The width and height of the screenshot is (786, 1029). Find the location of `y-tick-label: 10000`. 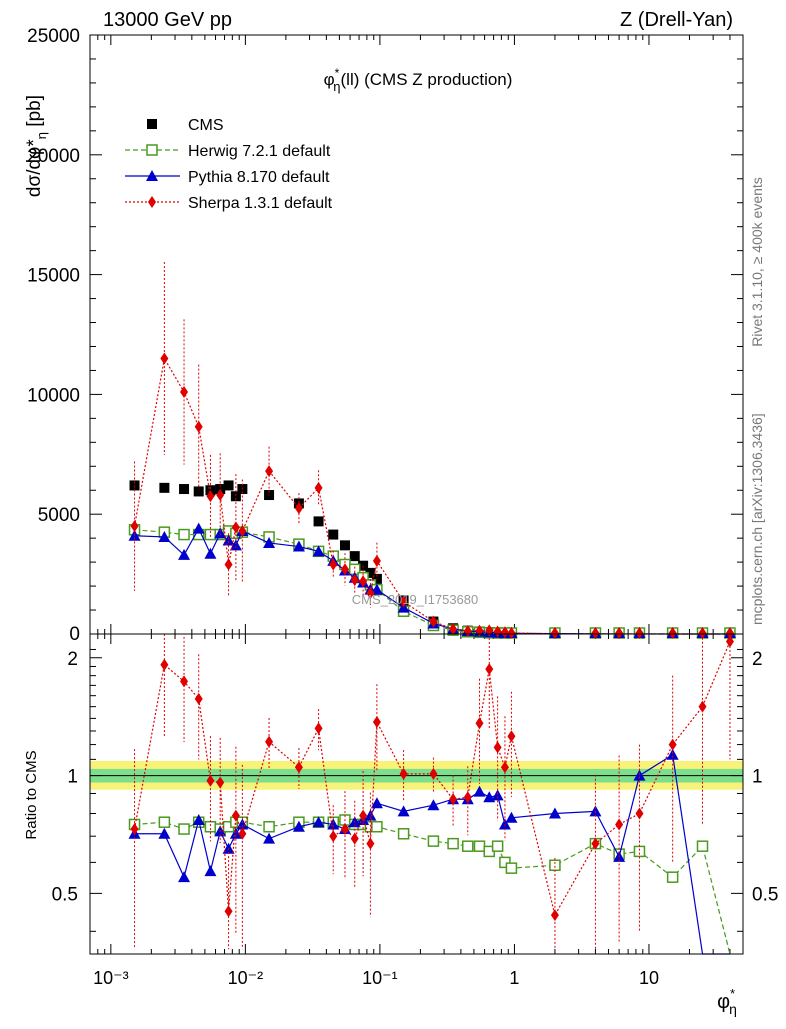

y-tick-label: 10000 is located at coordinates (53, 395).